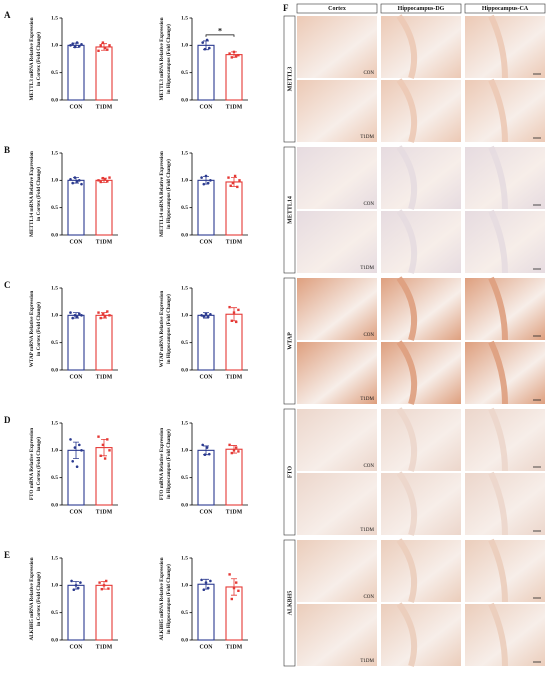  I want to click on row-label: METTL3, so click(290, 79).